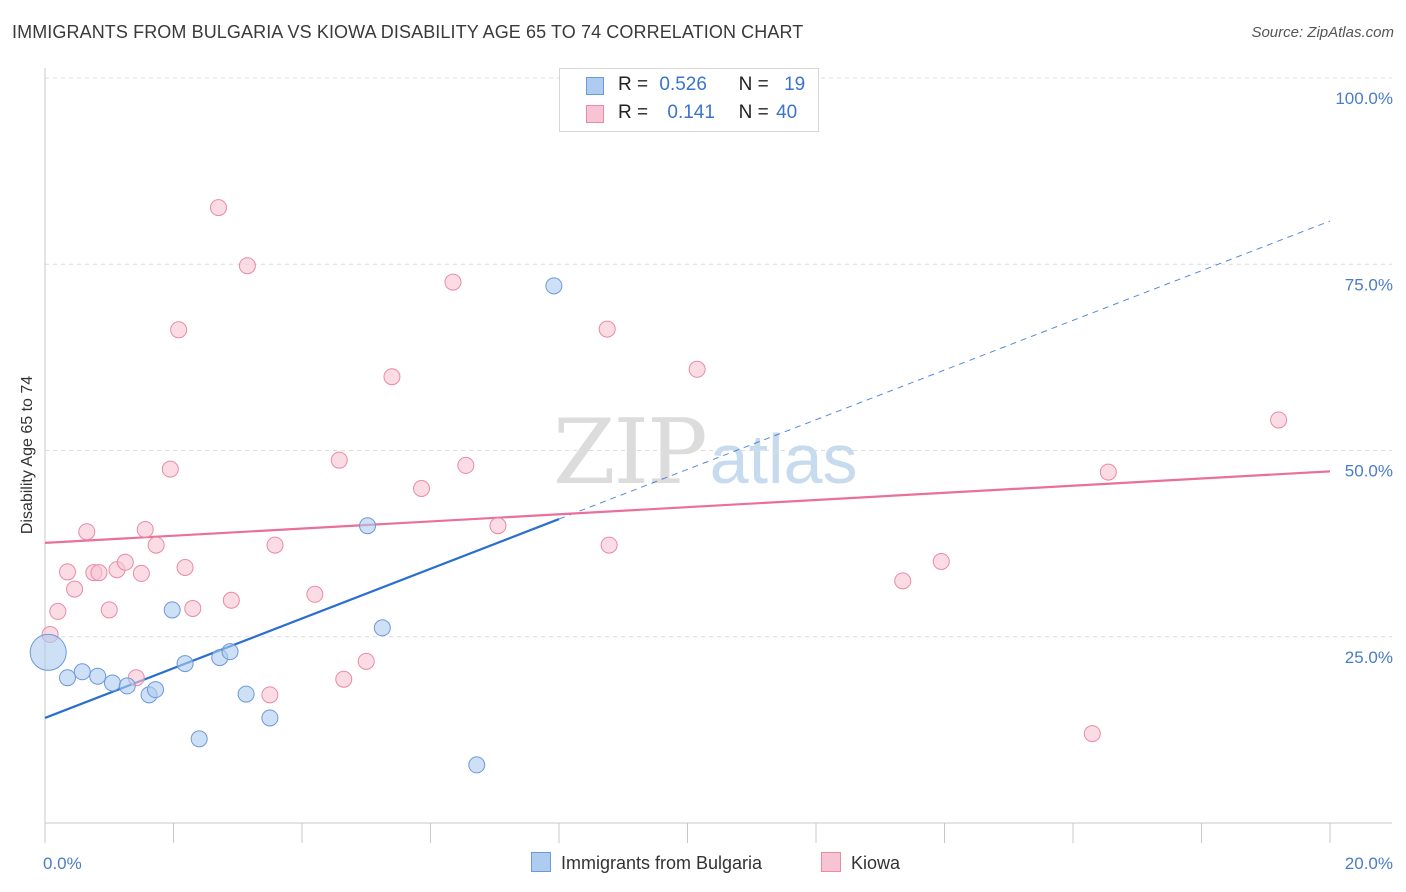  I want to click on x-tick-label: 20.0%, so click(1369, 863).